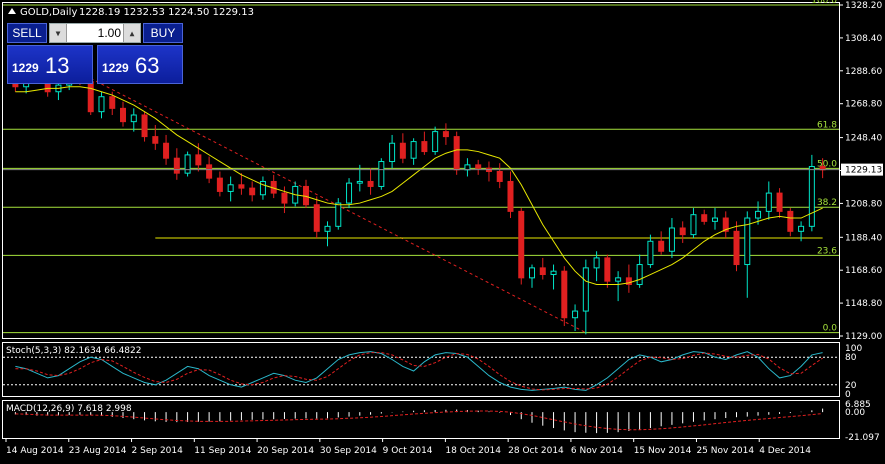 This screenshot has height=464, width=885. What do you see at coordinates (147, 65) in the screenshot?
I see `buy-price-pips: 63` at bounding box center [147, 65].